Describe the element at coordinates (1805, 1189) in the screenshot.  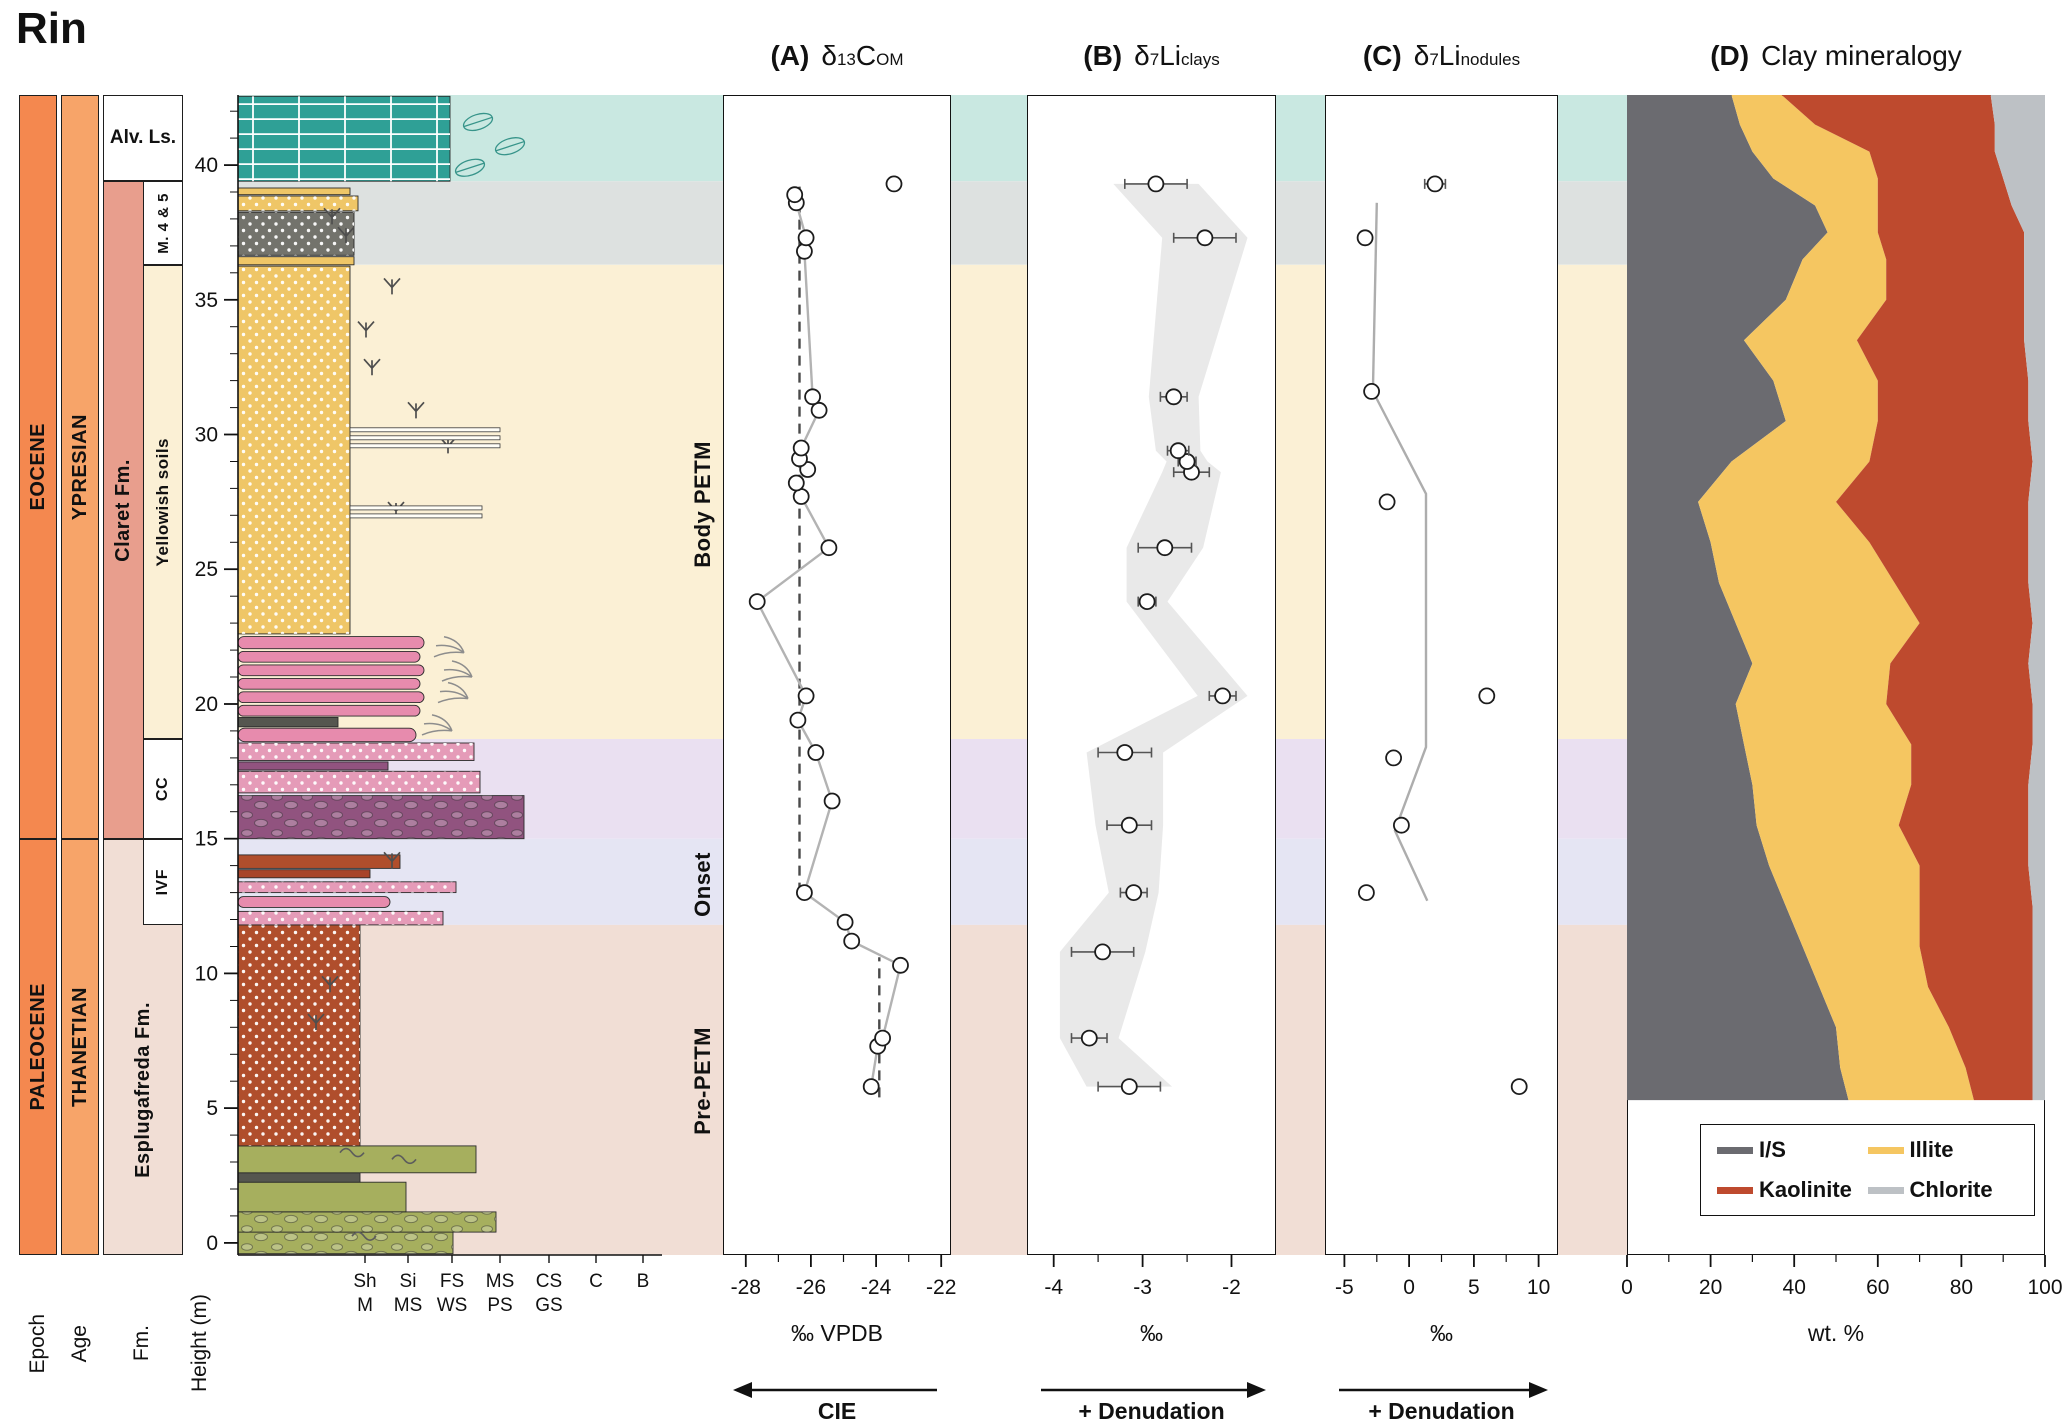
I see `legend-label-kaolinite: Kaolinite` at that location.